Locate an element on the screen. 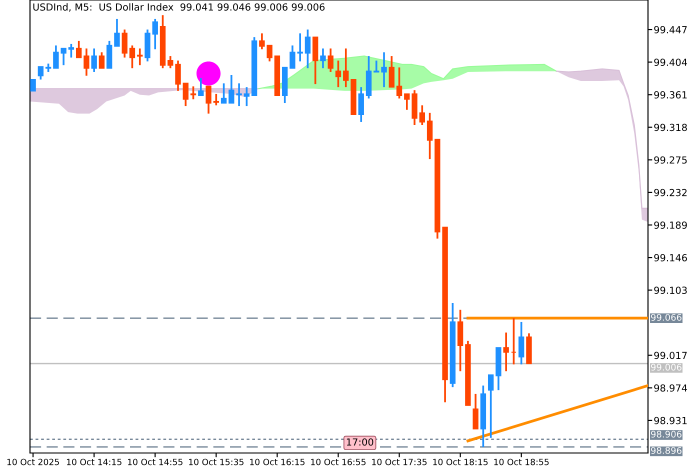 Image resolution: width=698 pixels, height=475 pixels. x-tick-label: 10 Oct 18:15 is located at coordinates (460, 462).